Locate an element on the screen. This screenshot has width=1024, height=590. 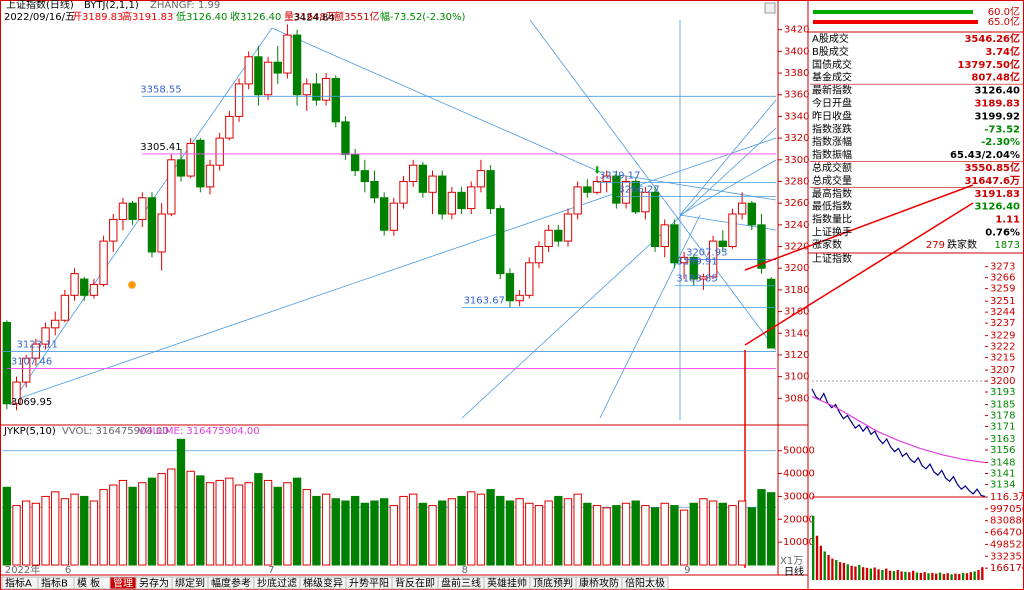
y-tick-label: 997056 is located at coordinates (1007, 509).